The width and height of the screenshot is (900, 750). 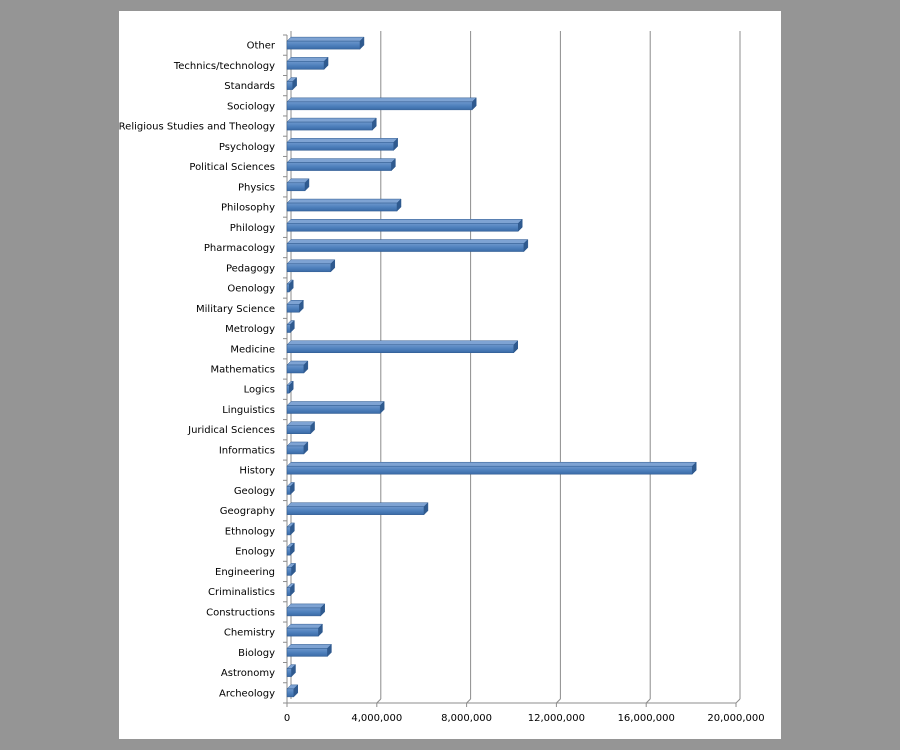 What do you see at coordinates (256, 187) in the screenshot?
I see `category-label: Physics` at bounding box center [256, 187].